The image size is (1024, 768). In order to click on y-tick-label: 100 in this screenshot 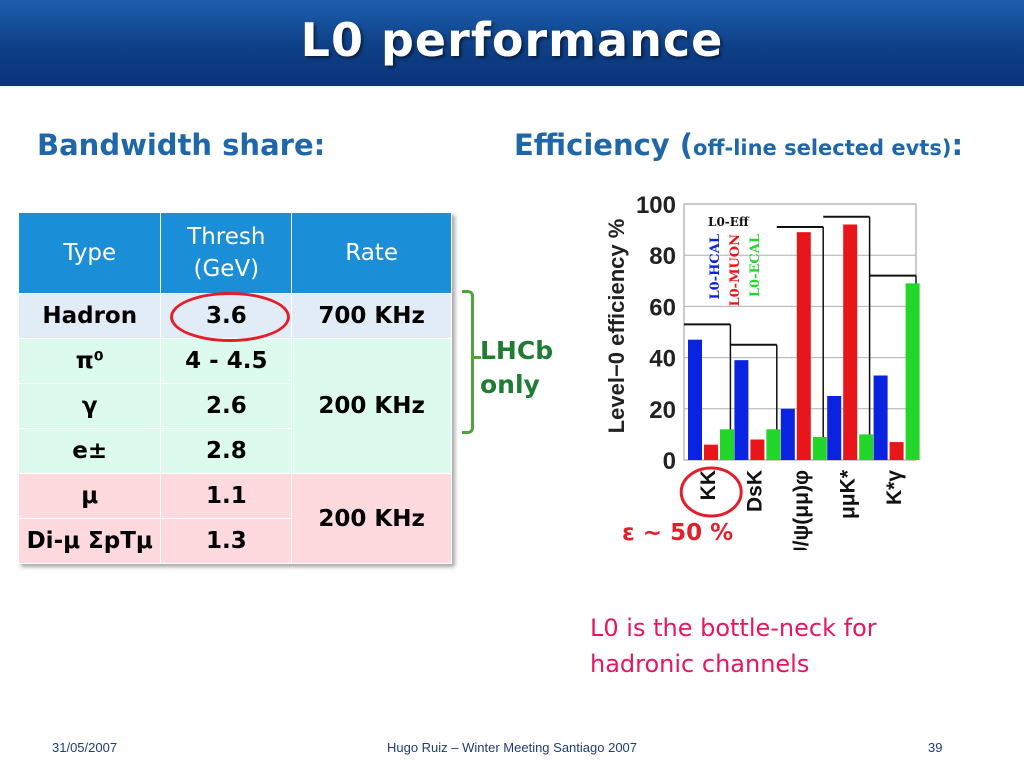, I will do `click(656, 205)`.